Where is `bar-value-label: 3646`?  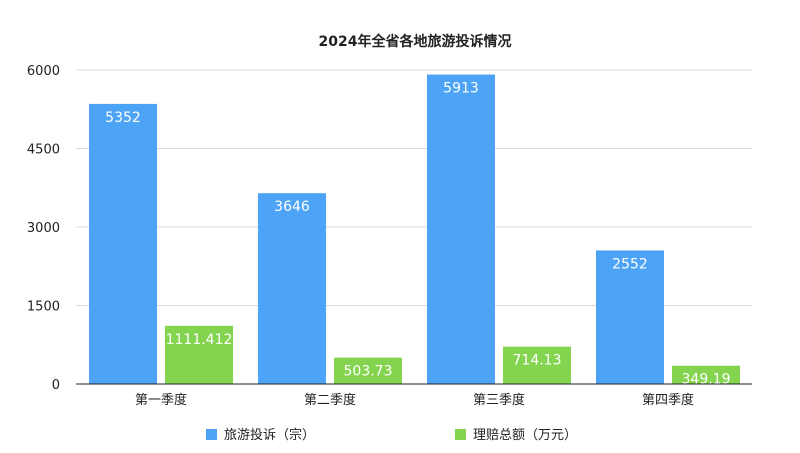 bar-value-label: 3646 is located at coordinates (292, 207).